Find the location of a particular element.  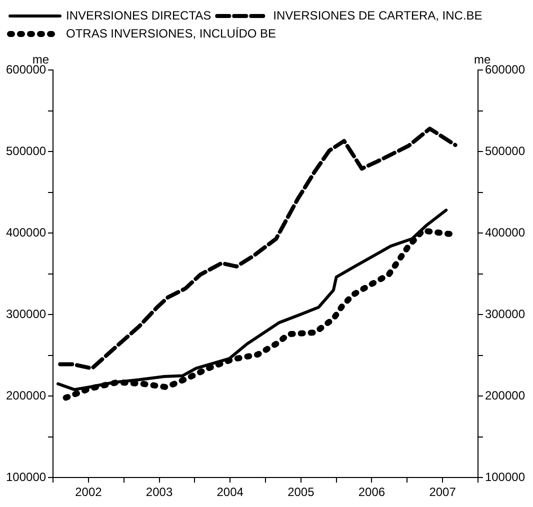

y2-tick-label: 100000 is located at coordinates (505, 477).